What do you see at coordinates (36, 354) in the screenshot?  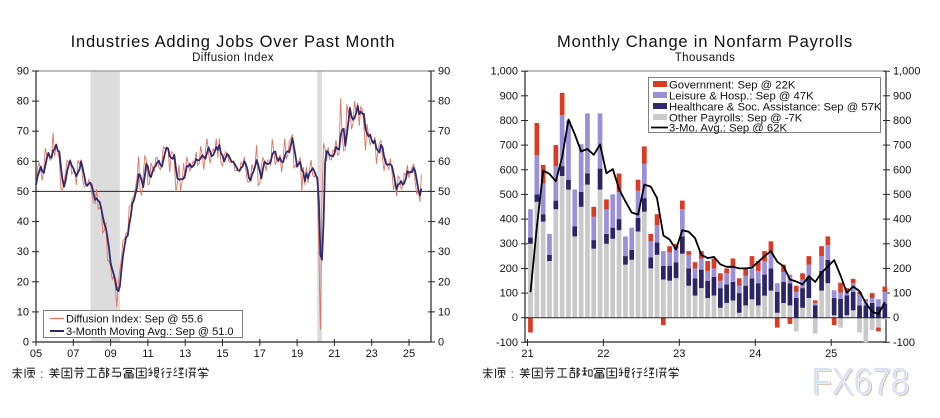 I see `svg-text: 05` at bounding box center [36, 354].